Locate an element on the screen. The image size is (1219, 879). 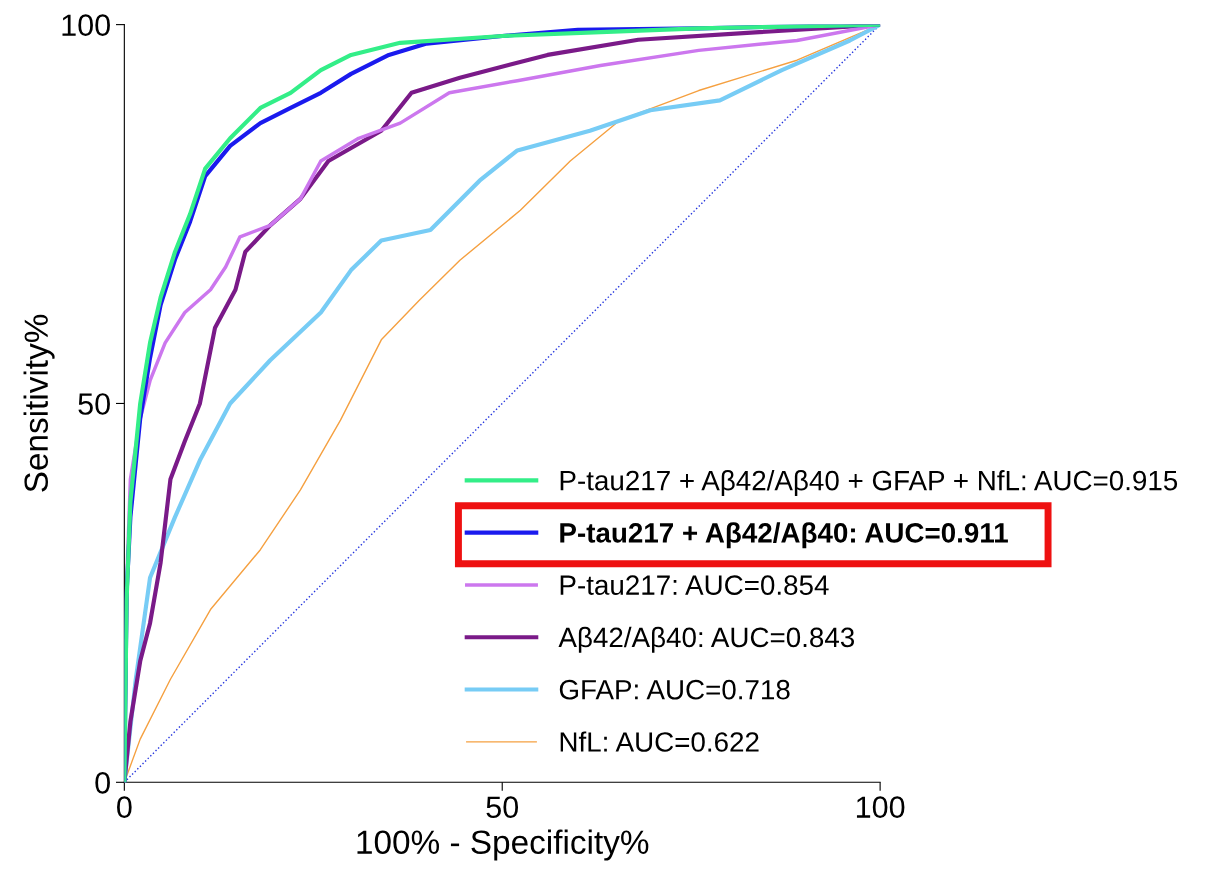
y-tick-label: 50 is located at coordinates (94, 404).